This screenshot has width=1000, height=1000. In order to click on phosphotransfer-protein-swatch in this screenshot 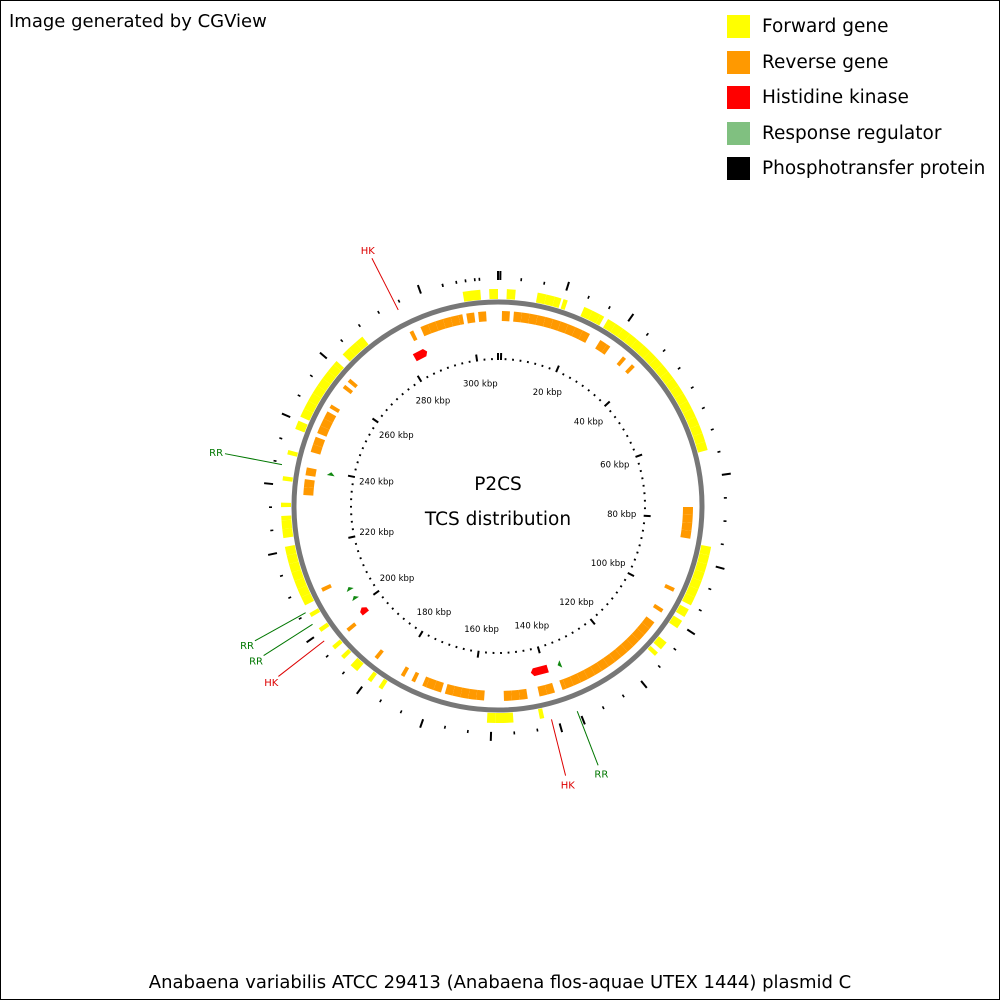, I will do `click(738, 169)`.